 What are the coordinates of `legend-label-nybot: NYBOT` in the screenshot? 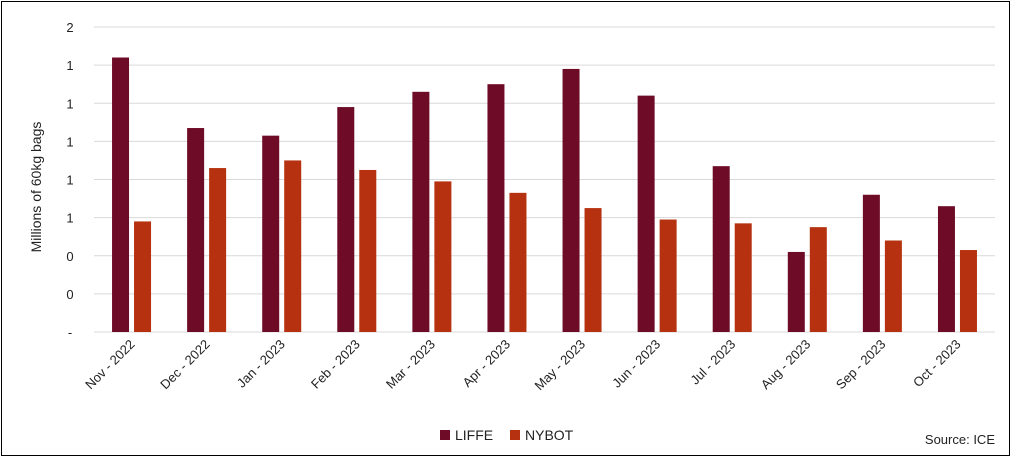 It's located at (549, 435).